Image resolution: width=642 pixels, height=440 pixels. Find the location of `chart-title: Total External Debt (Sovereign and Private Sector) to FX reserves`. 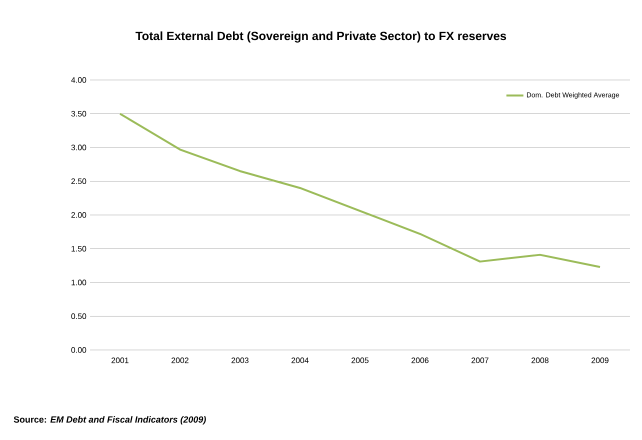

chart-title: Total External Debt (Sovereign and Private Sector) to FX reserves is located at coordinates (321, 37).